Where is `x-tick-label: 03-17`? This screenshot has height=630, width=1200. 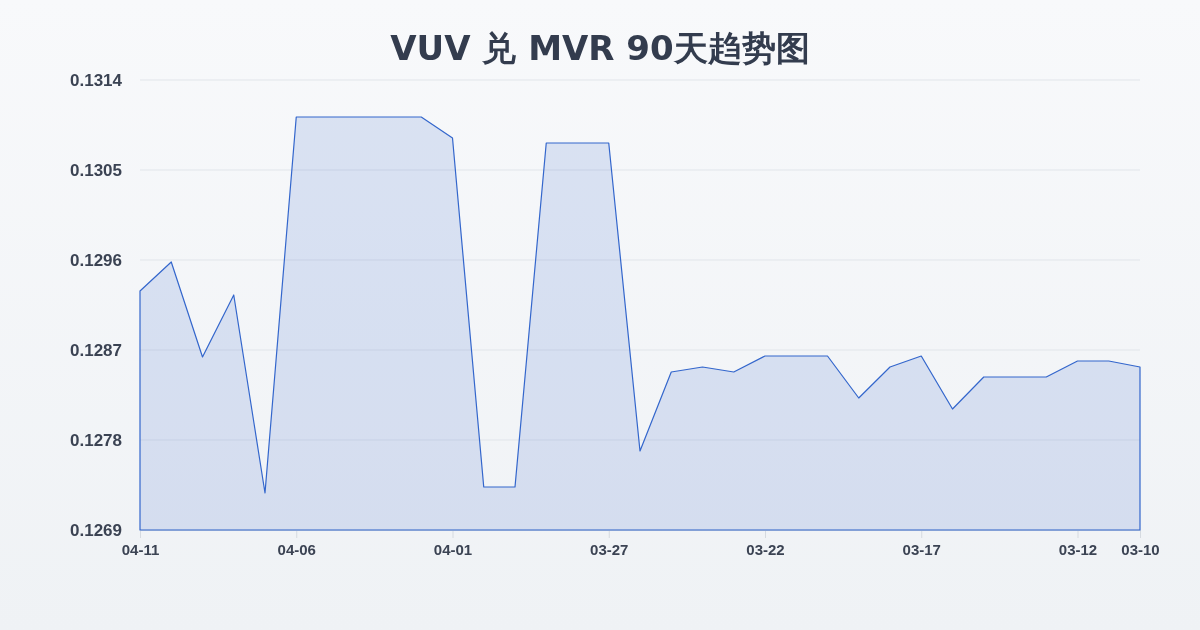
x-tick-label: 03-17 is located at coordinates (921, 549).